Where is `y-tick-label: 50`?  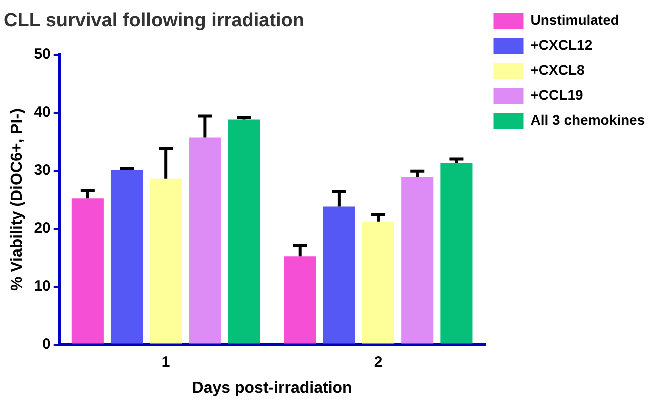 y-tick-label: 50 is located at coordinates (42, 54).